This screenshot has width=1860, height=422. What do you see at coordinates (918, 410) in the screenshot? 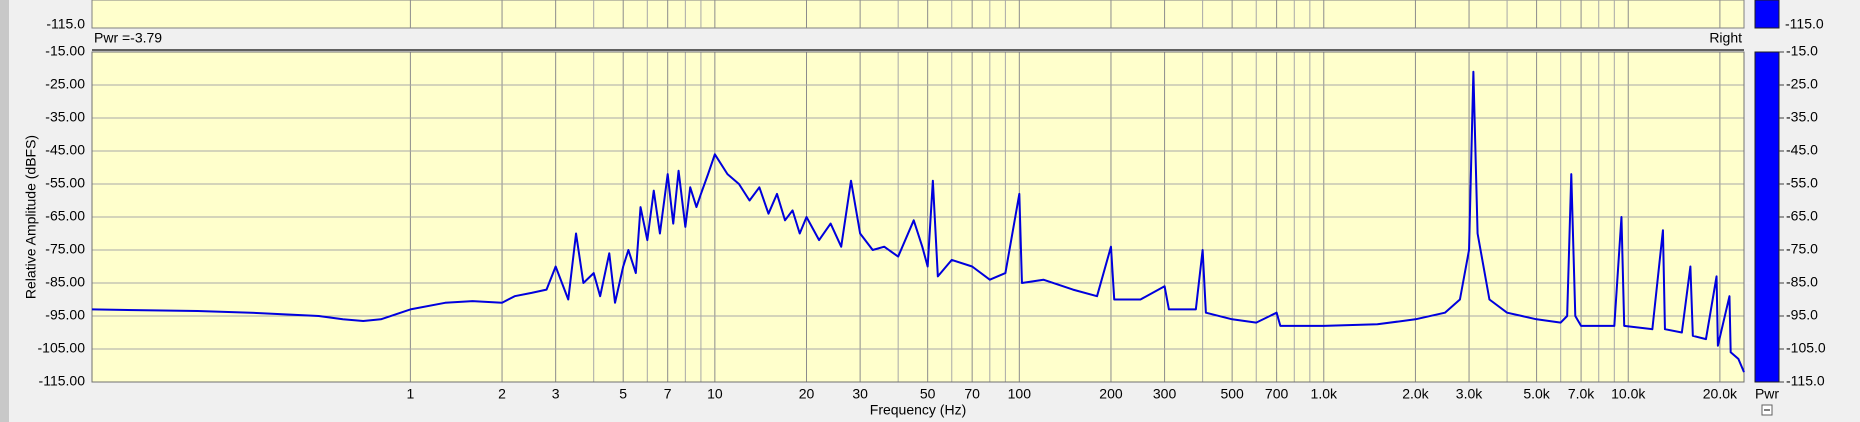
I see `x-axis-label: Frequency (Hz)` at bounding box center [918, 410].